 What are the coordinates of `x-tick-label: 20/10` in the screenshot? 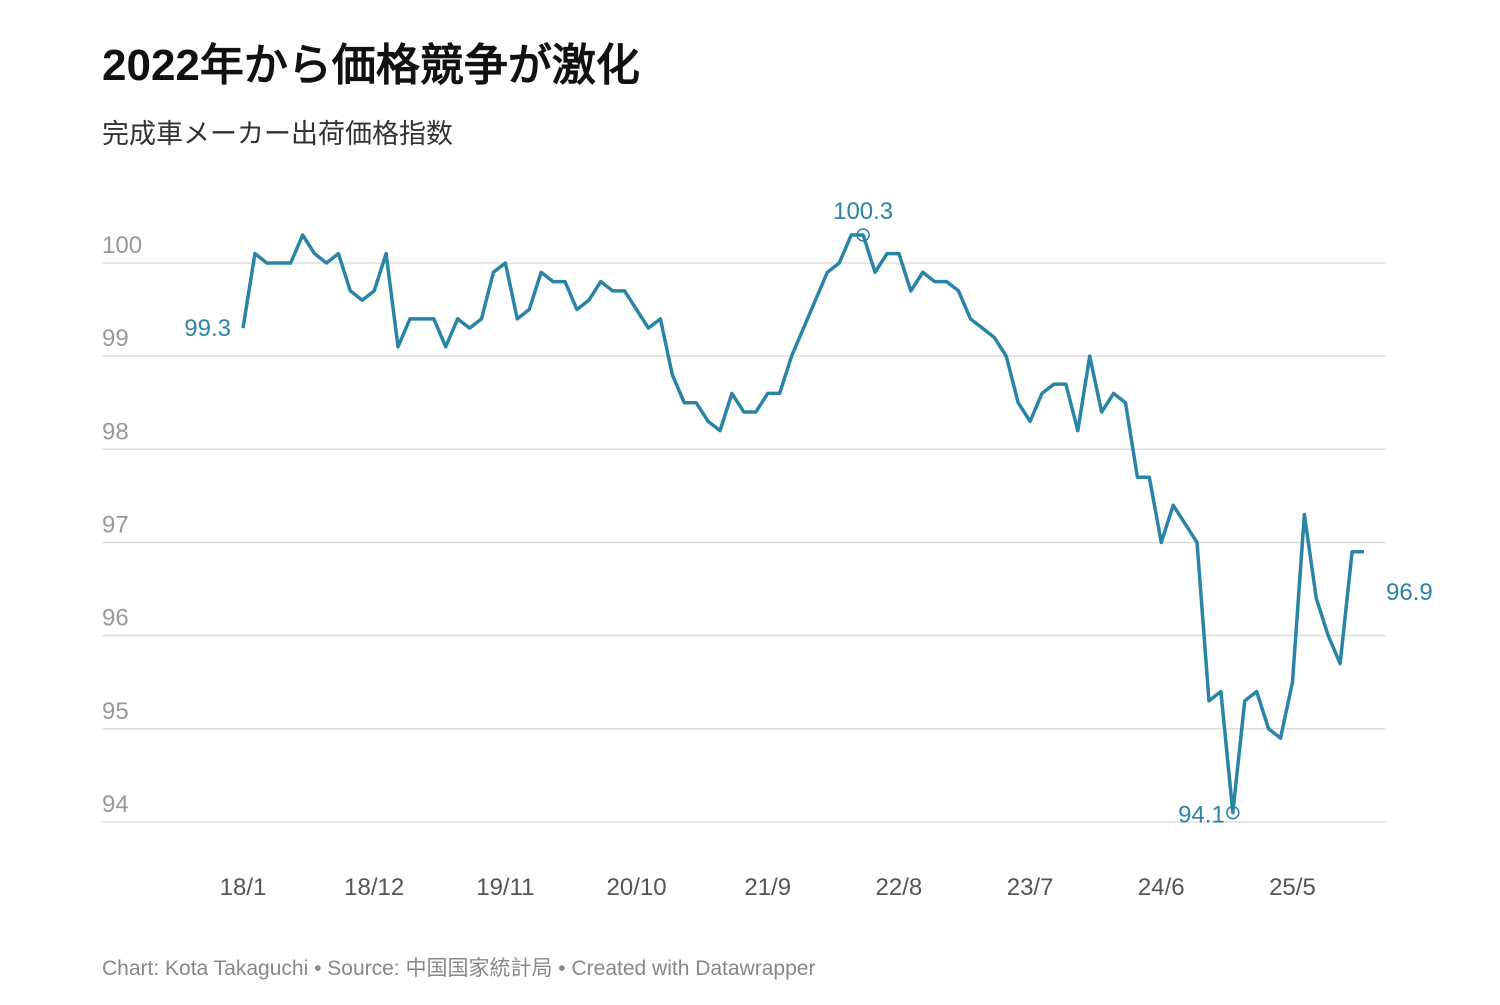 It's located at (637, 887).